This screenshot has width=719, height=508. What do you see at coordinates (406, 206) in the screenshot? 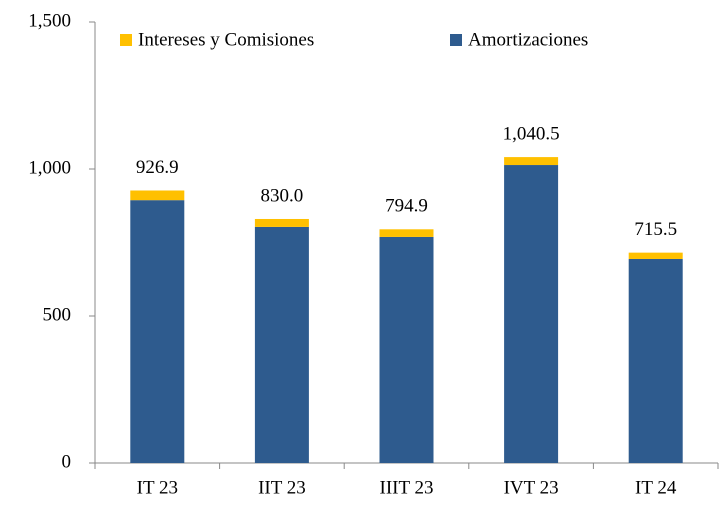
I see `total-label: 794.9` at bounding box center [406, 206].